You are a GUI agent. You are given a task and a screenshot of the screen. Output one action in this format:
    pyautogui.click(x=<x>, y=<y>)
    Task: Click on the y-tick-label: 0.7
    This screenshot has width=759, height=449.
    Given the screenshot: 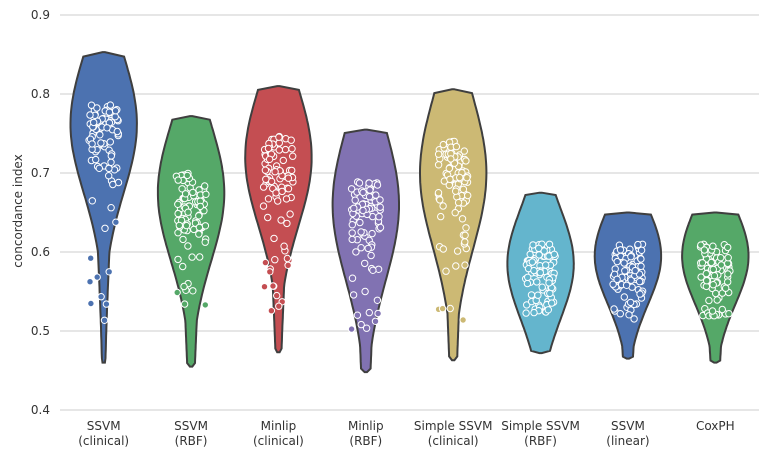 What is the action you would take?
    pyautogui.click(x=40, y=173)
    